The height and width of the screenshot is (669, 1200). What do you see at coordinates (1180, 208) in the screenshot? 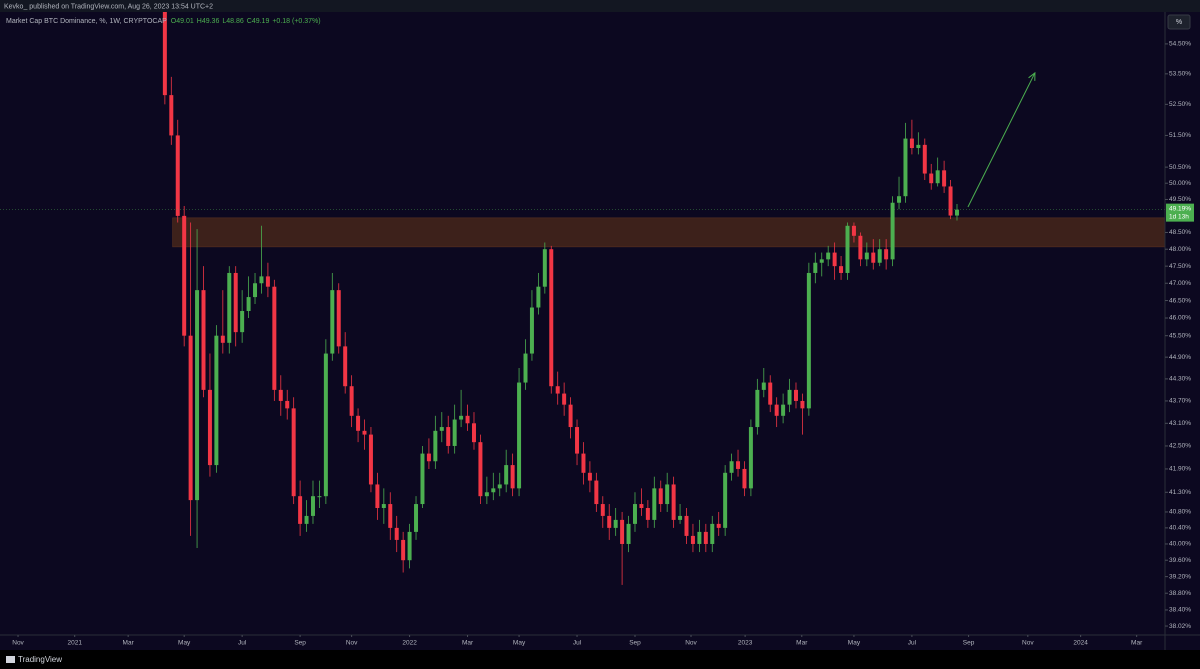
I see `last-price-label: 49.19%` at bounding box center [1180, 208].